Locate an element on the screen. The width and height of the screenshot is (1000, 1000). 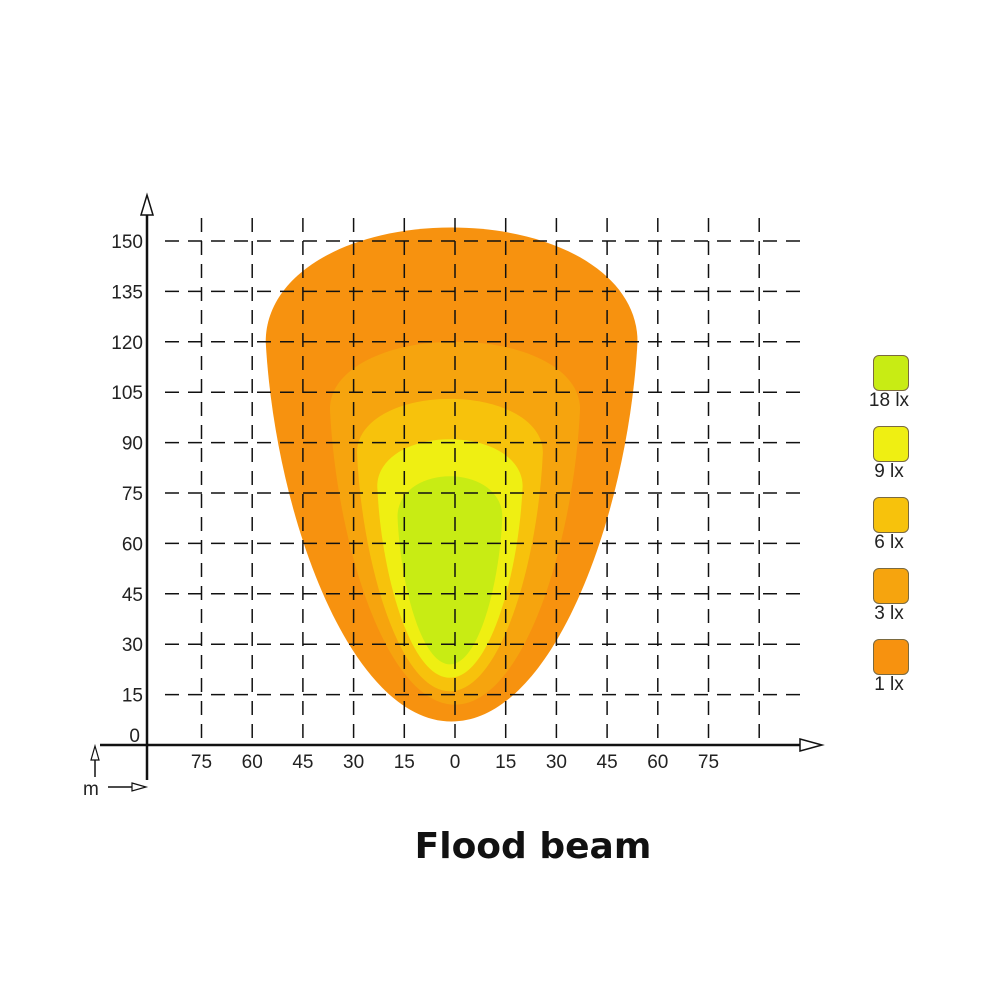
legend-item: 18 lx is located at coordinates (892, 390).